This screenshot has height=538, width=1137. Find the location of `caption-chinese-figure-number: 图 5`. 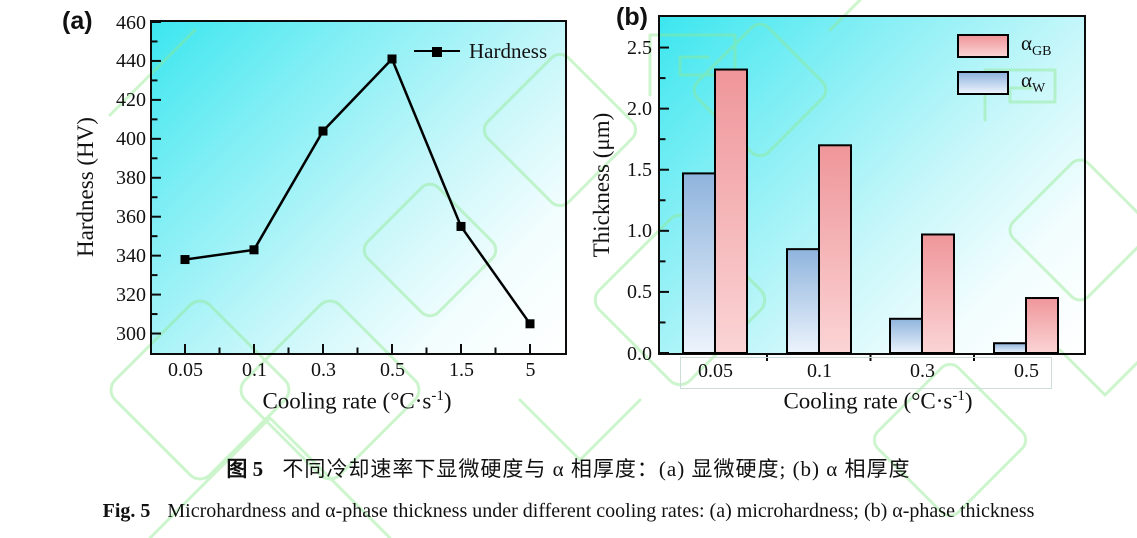

caption-chinese-figure-number: 图 5 is located at coordinates (245, 469).